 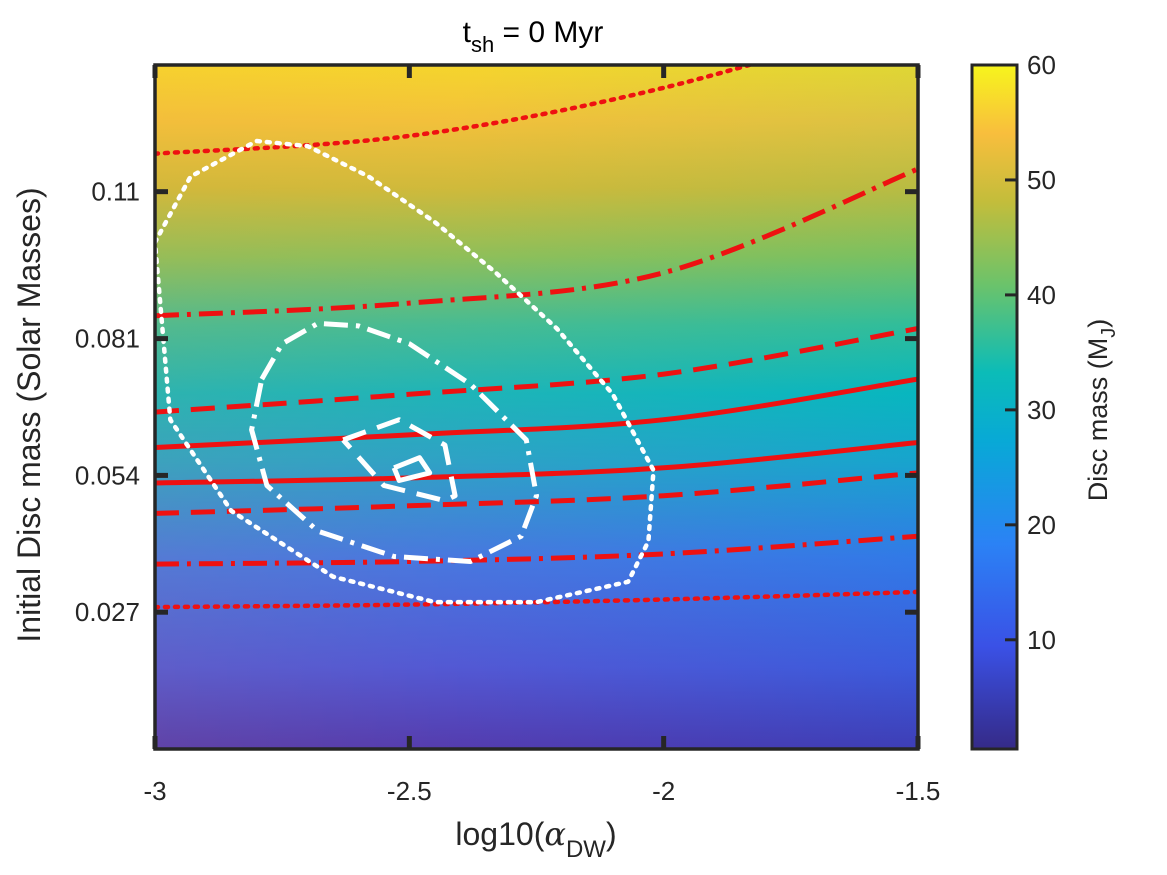 I want to click on x-tick-label: -3, so click(x=154, y=791).